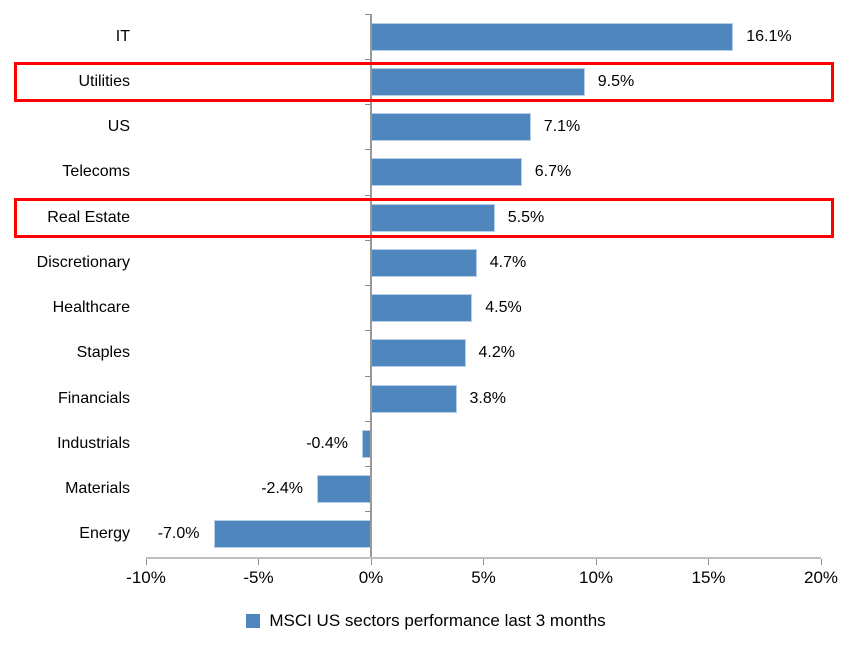 This screenshot has height=651, width=852. I want to click on x-axis-tick-label: 5%, so click(483, 577).